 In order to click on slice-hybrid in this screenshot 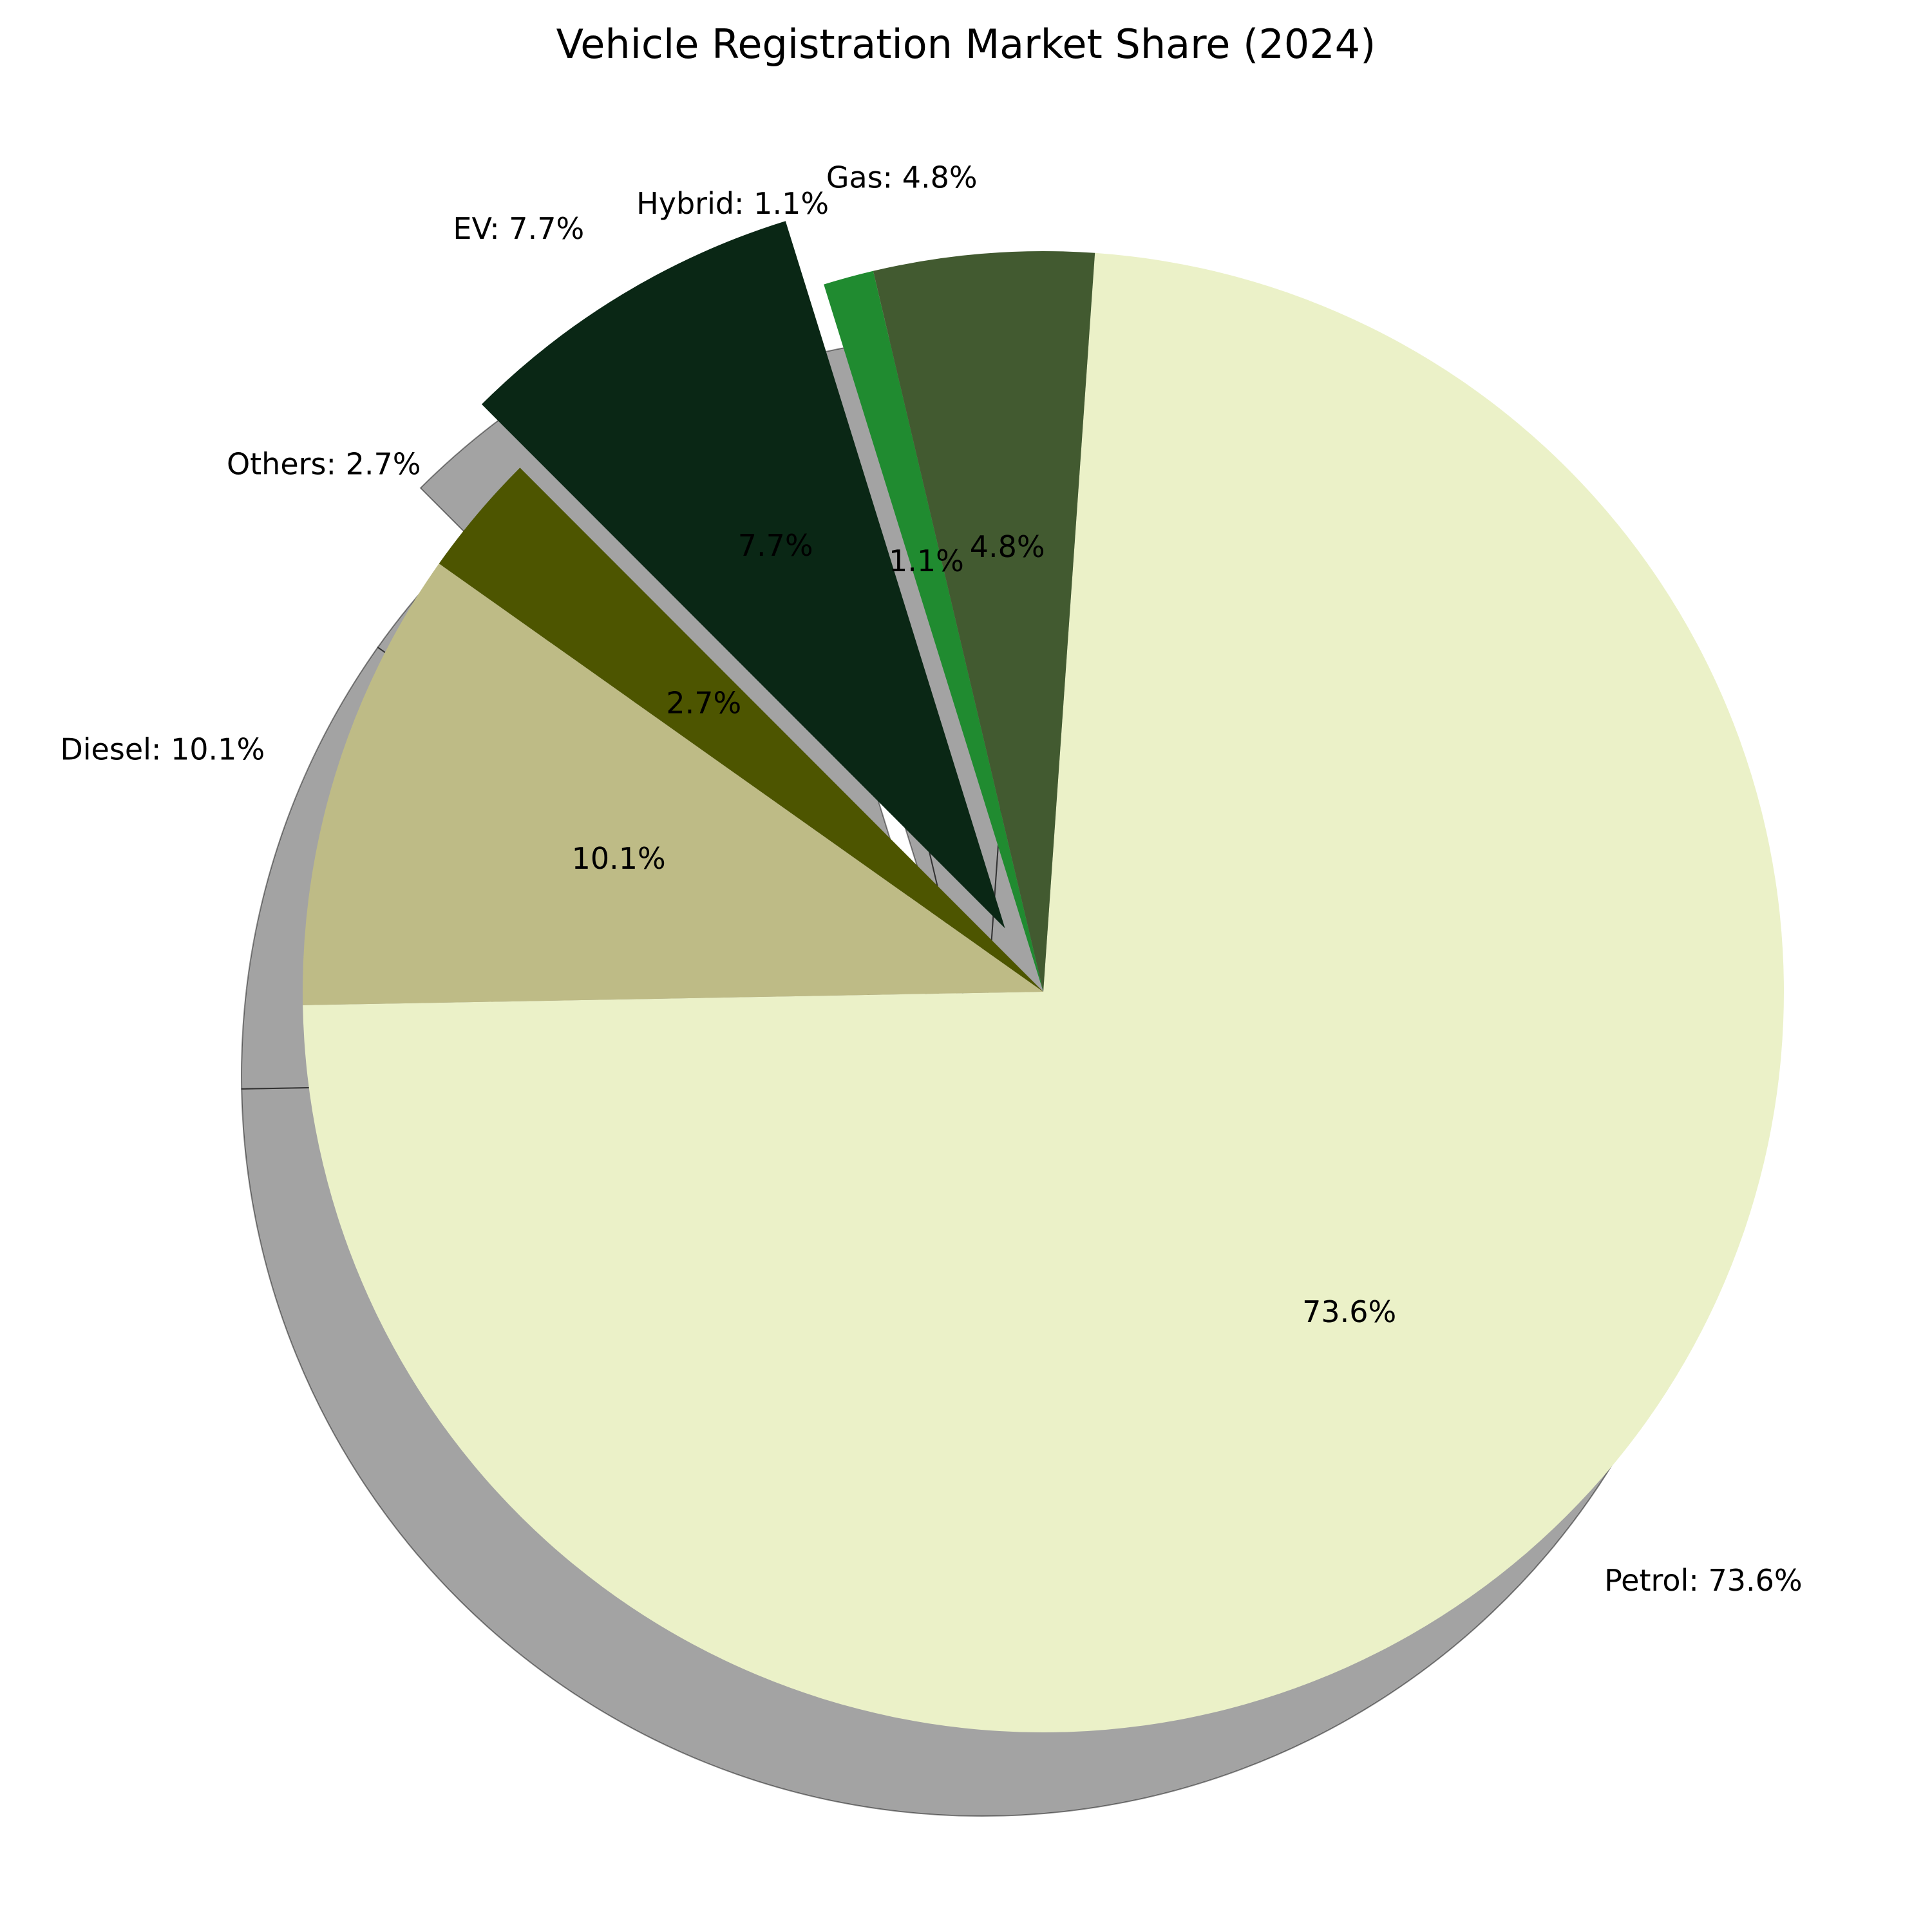, I will do `click(934, 631)`.